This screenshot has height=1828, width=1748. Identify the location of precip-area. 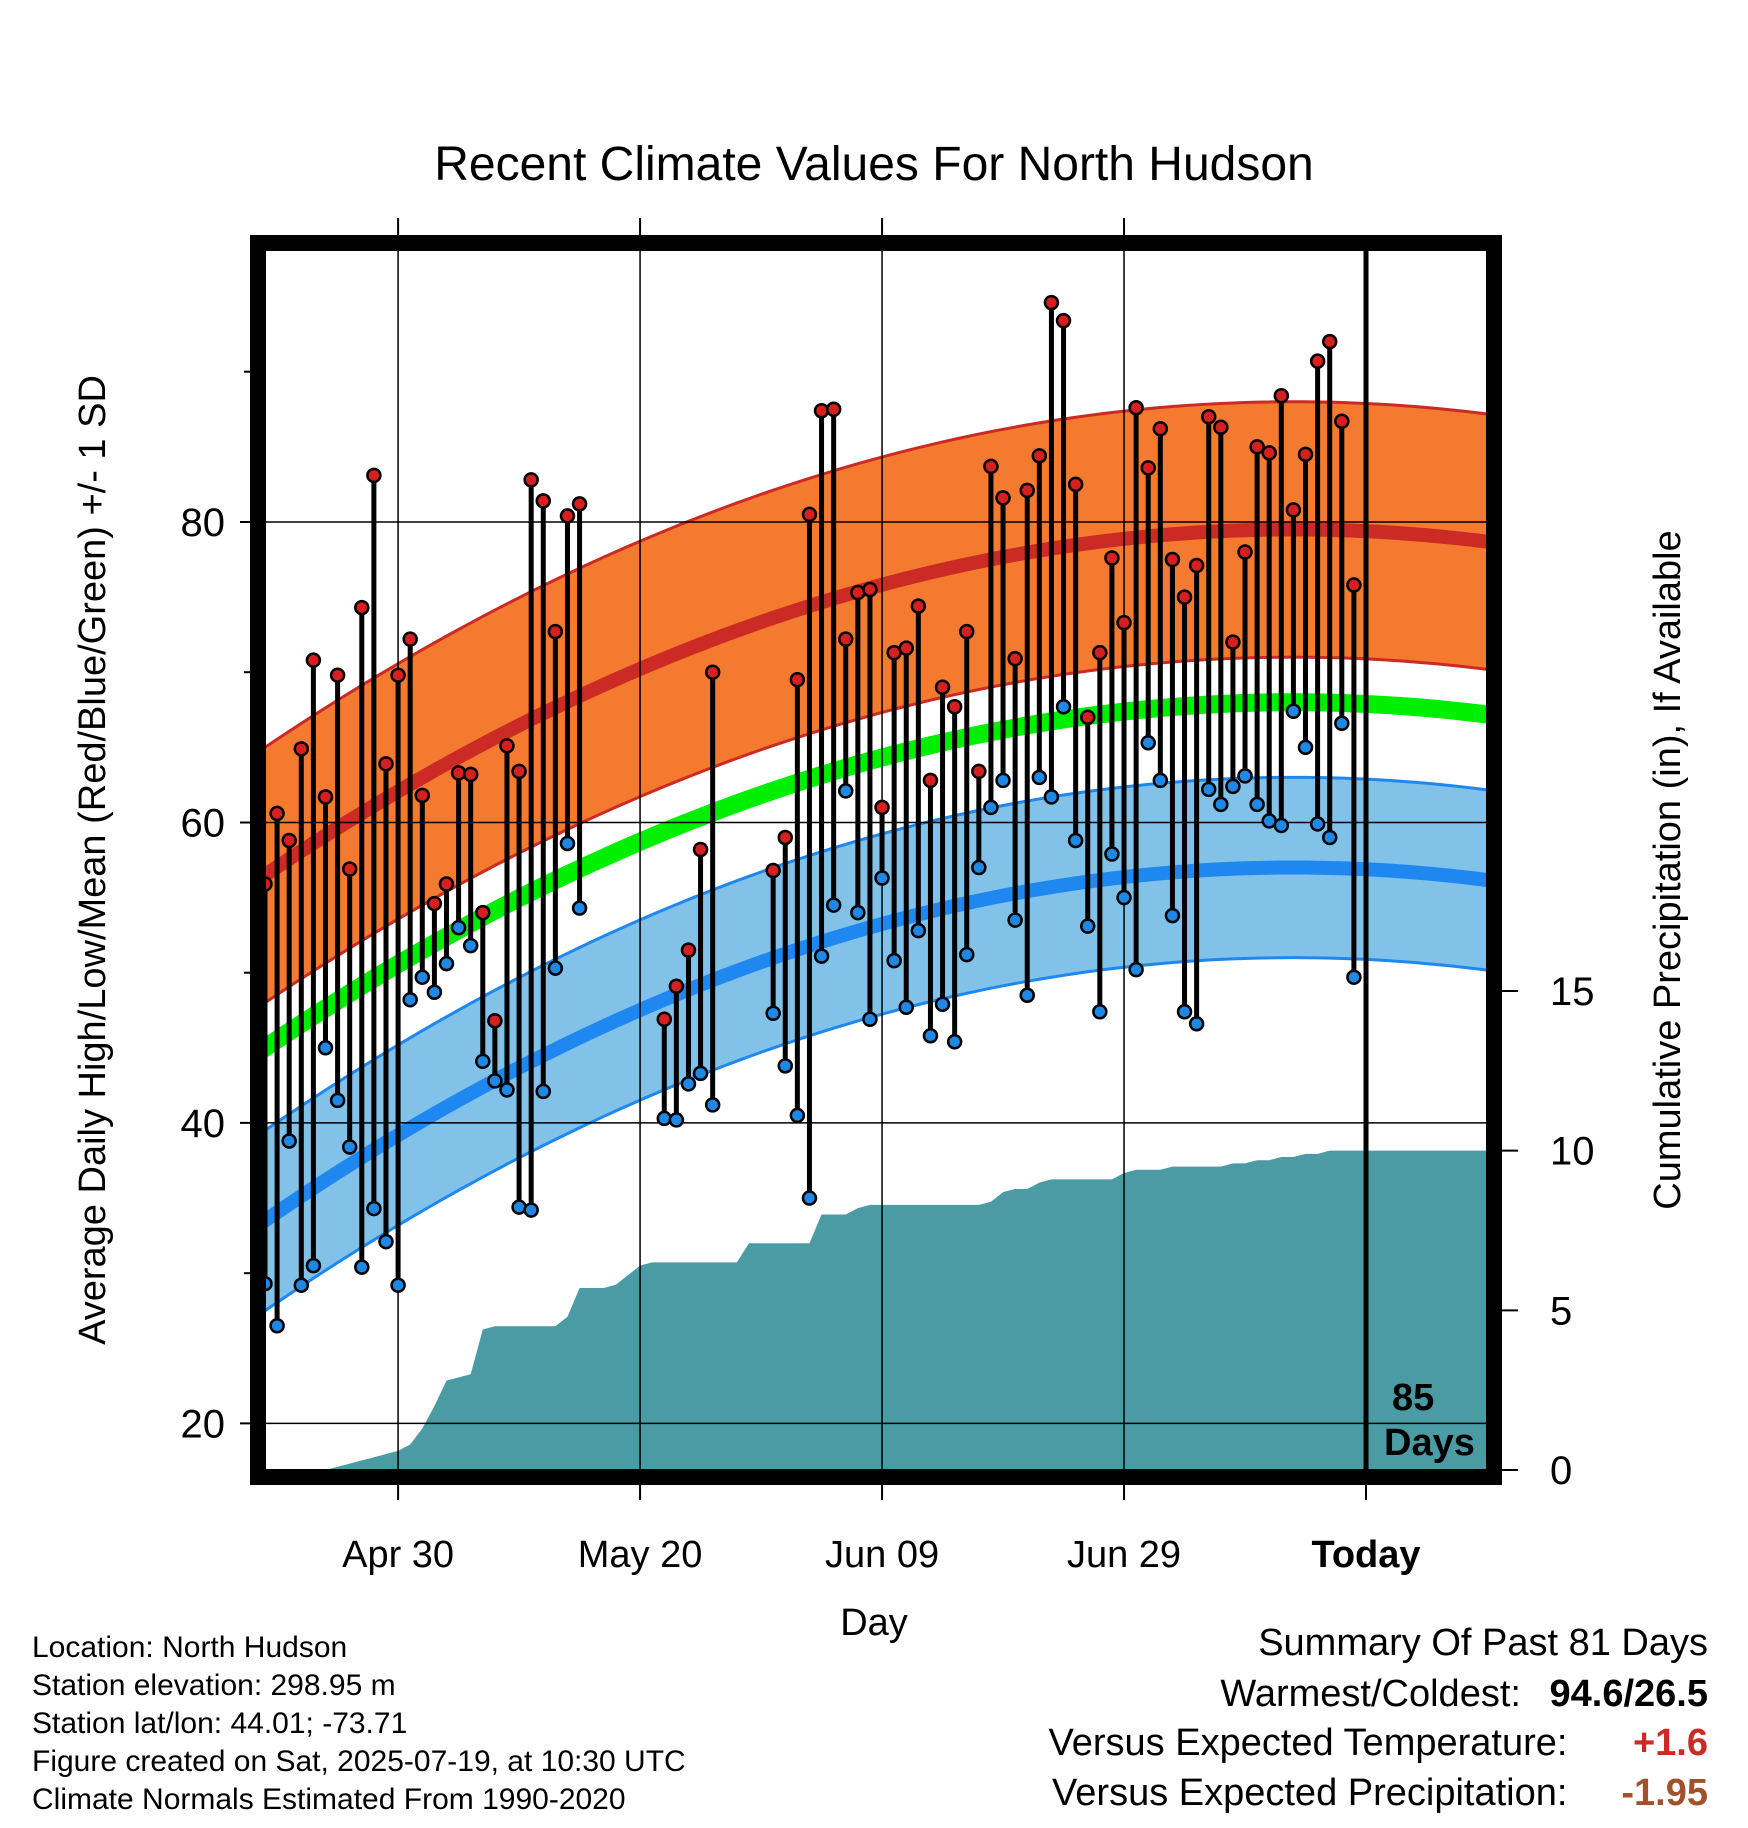
(876, 1310).